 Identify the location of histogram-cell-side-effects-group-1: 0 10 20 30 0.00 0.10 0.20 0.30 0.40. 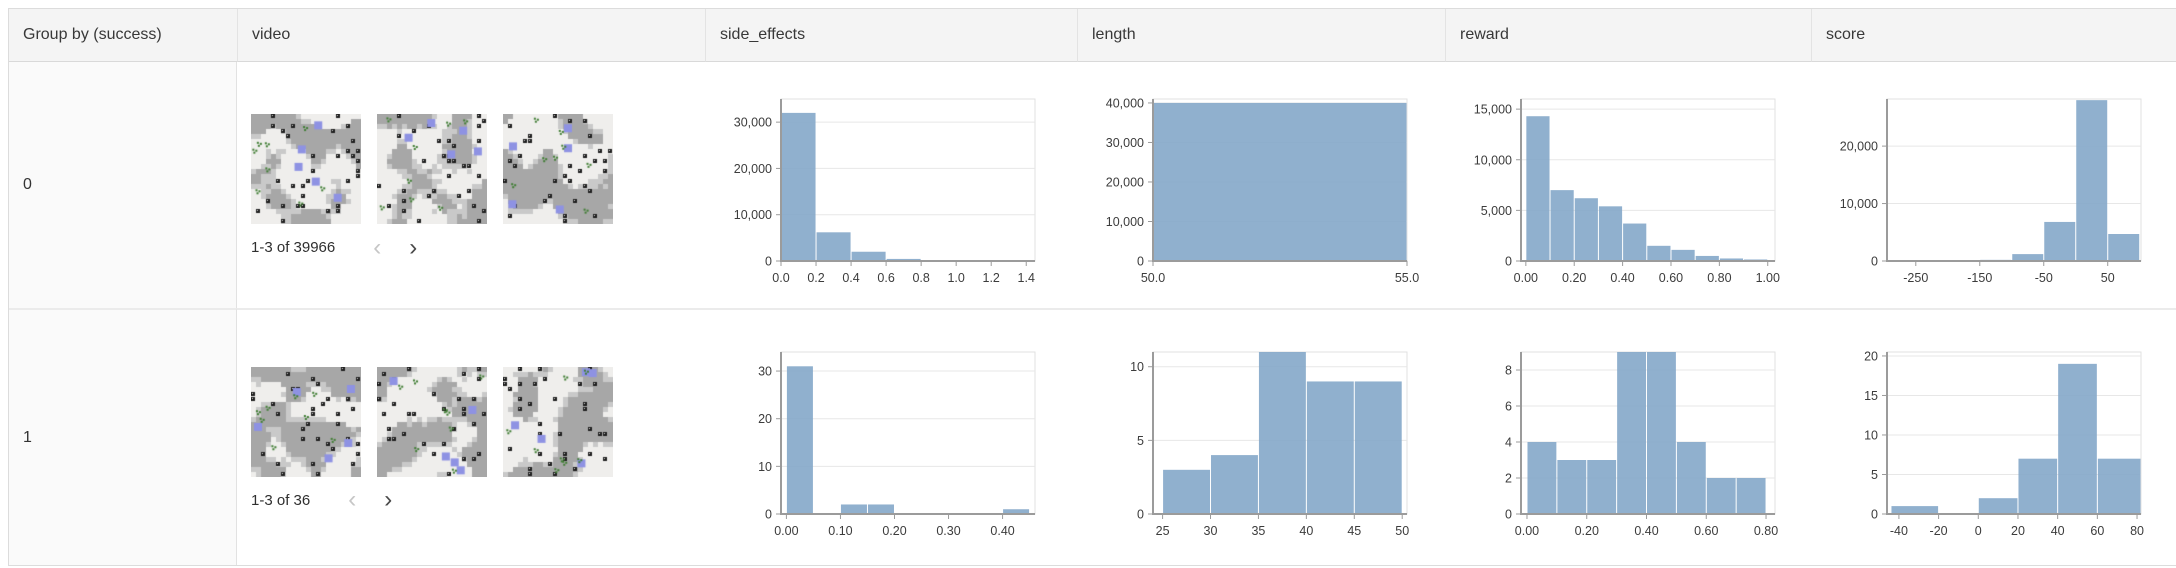
(891, 436).